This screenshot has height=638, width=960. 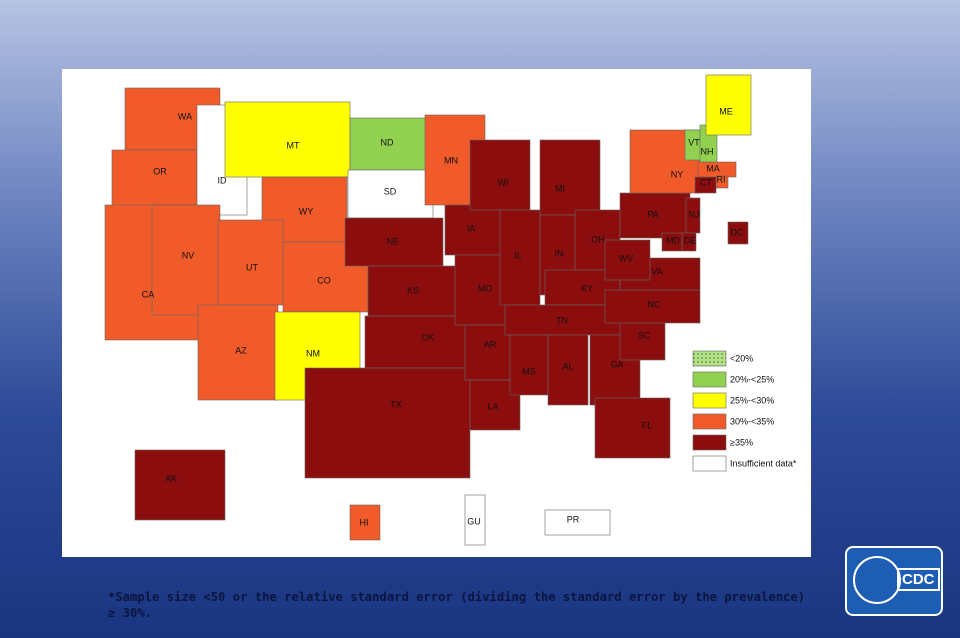 What do you see at coordinates (918, 579) in the screenshot?
I see `logo-text: CDC` at bounding box center [918, 579].